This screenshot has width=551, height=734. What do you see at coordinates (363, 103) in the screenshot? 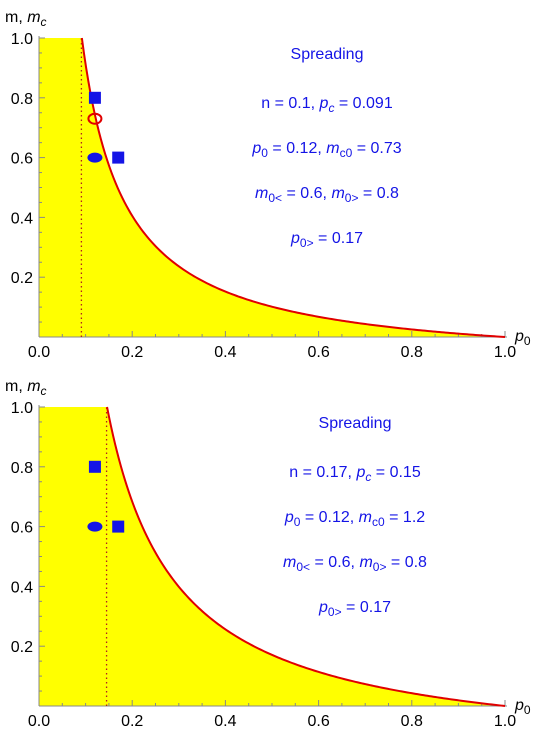
I see `annotation-line-1-part: = 0.091` at bounding box center [363, 103].